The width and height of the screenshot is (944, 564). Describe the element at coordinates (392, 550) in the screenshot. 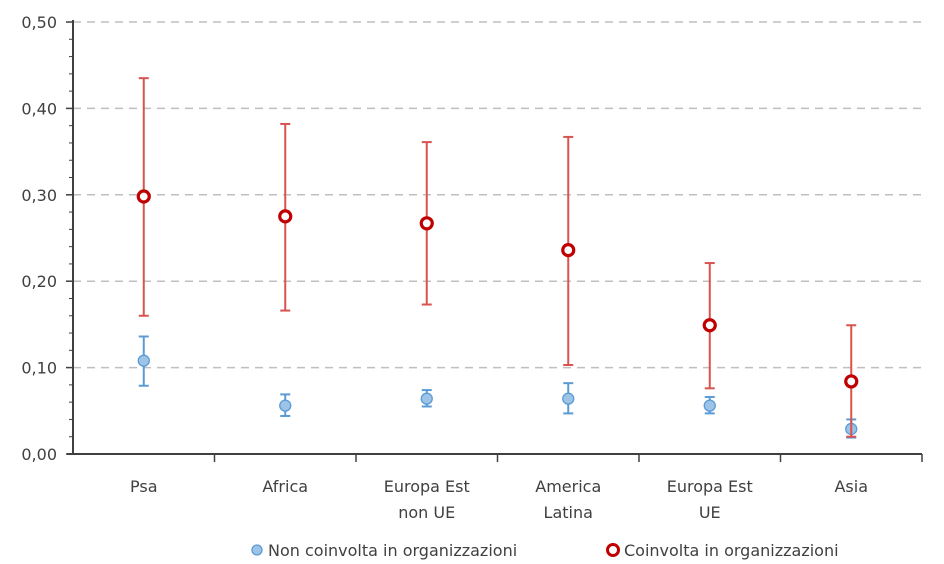

I see `legend-label-non-coinvolta: Non coinvolta in organizzazioni` at that location.